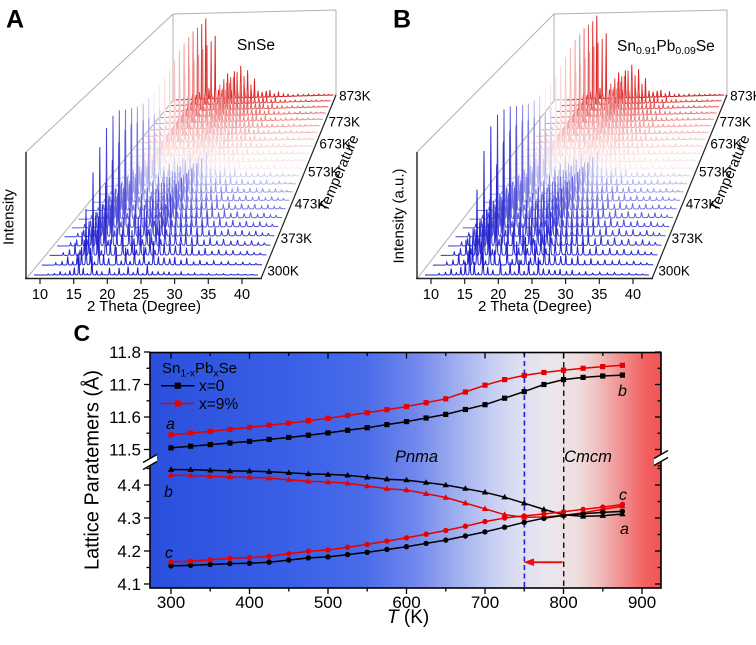  What do you see at coordinates (249, 602) in the screenshot?
I see `svg-text: 400` at bounding box center [249, 602].